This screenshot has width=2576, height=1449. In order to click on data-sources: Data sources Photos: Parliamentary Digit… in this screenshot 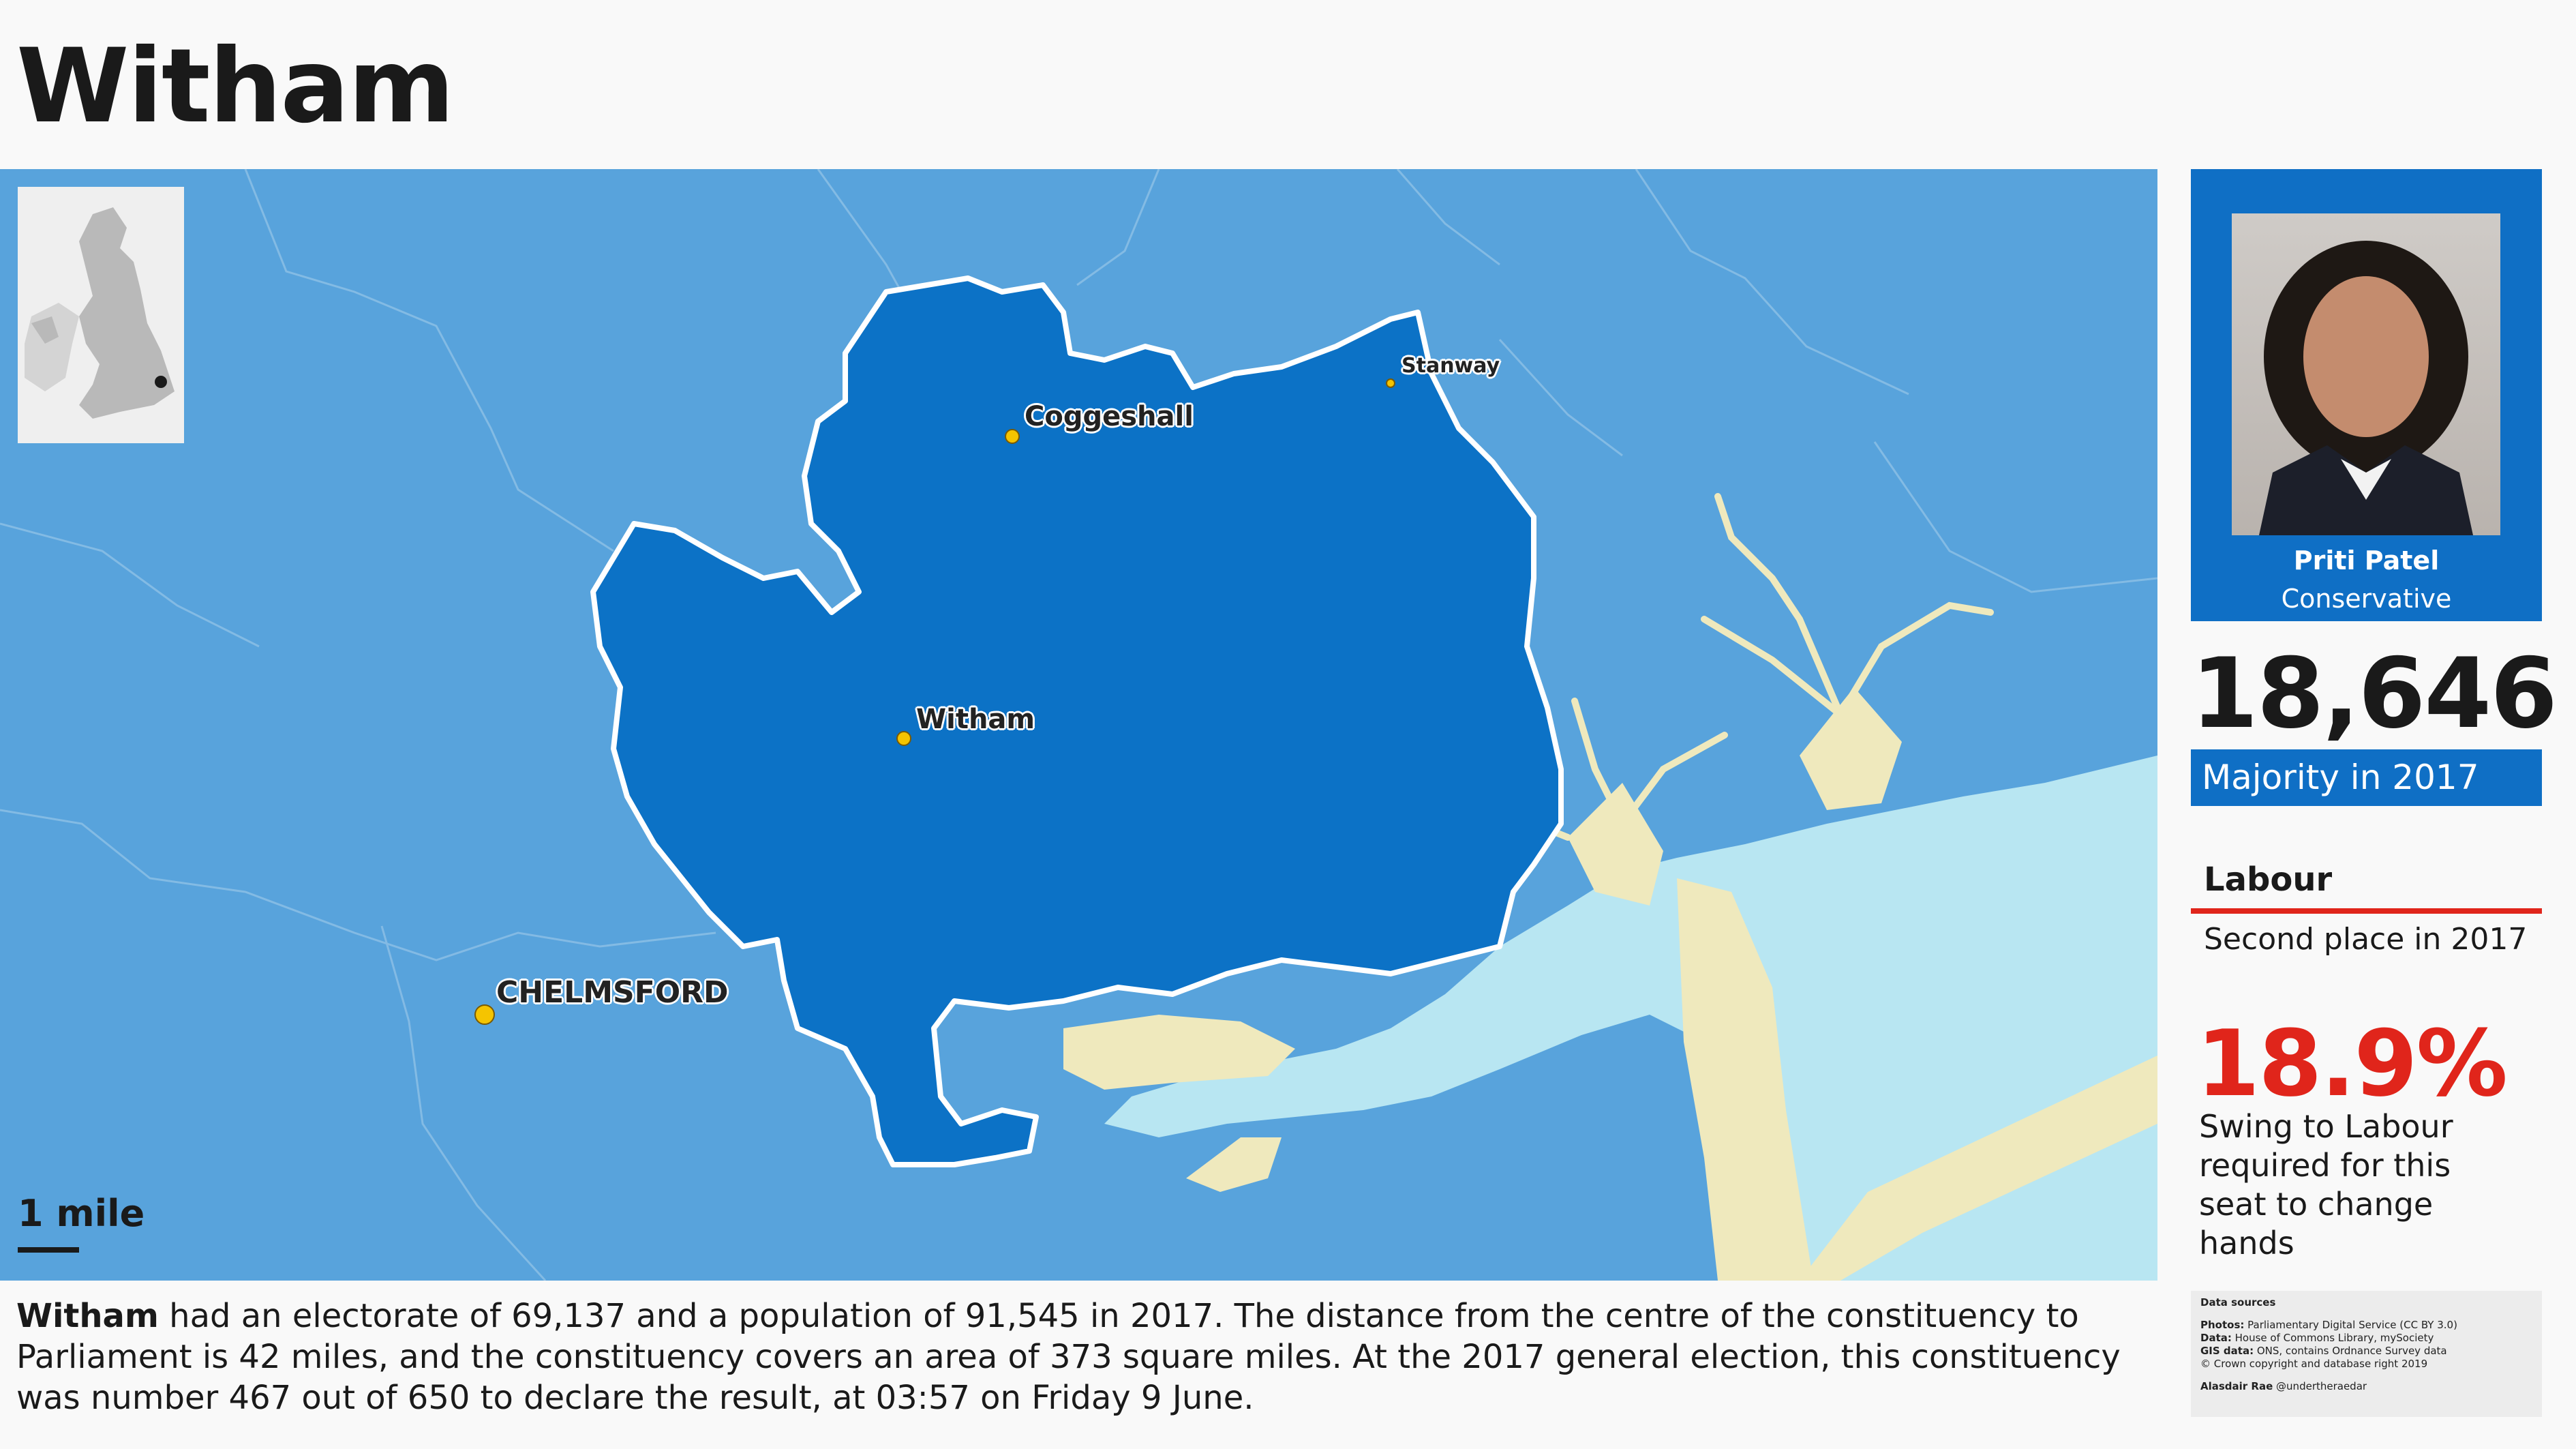, I will do `click(2367, 1354)`.